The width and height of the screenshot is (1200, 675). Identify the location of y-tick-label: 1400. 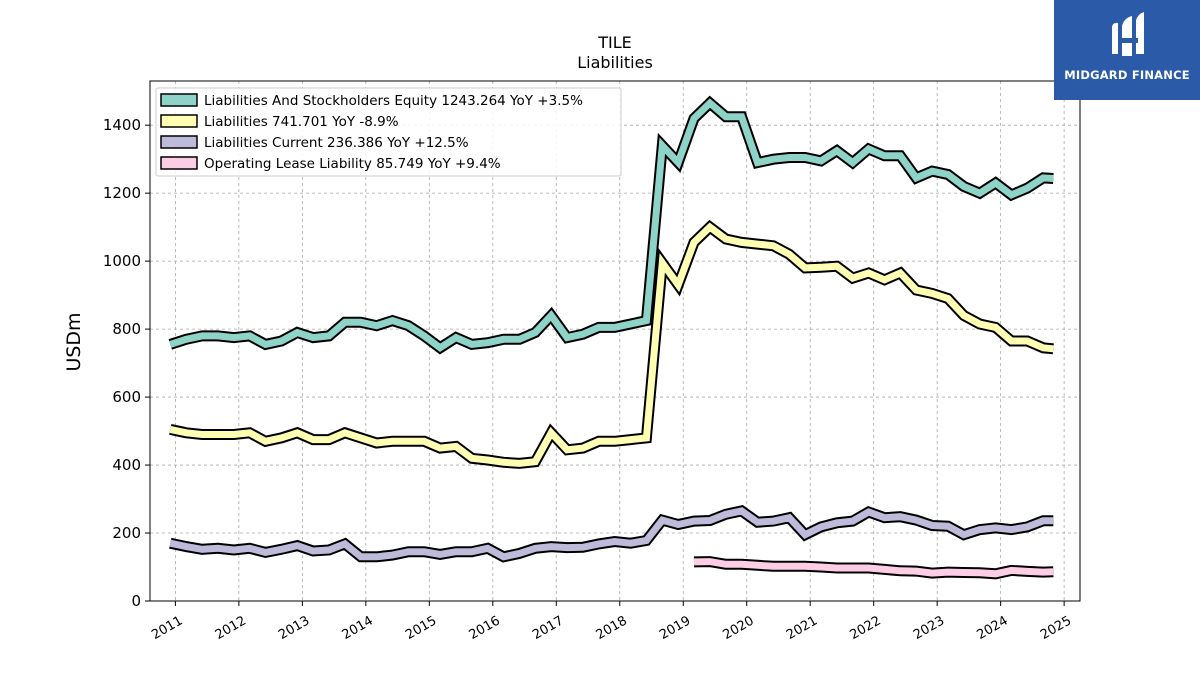
(122, 125).